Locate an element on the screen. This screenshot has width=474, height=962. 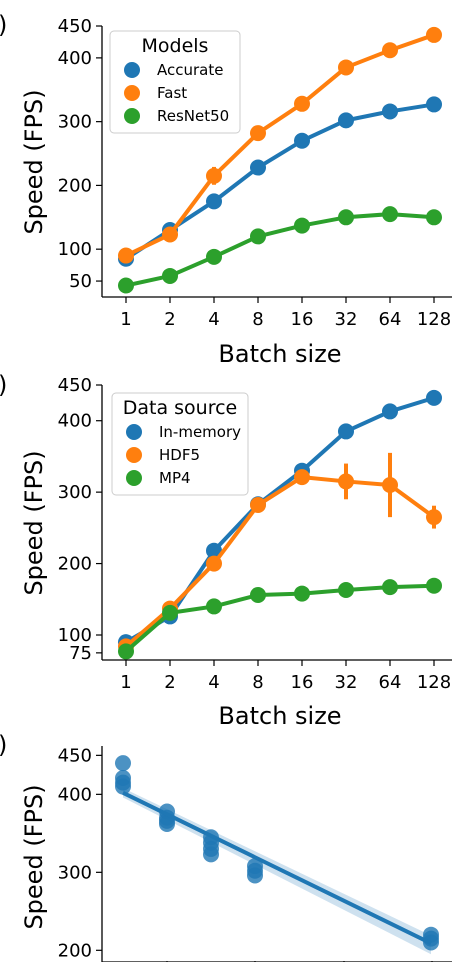
legend: Models Accurate Fast ResNet50 is located at coordinates (175, 82).